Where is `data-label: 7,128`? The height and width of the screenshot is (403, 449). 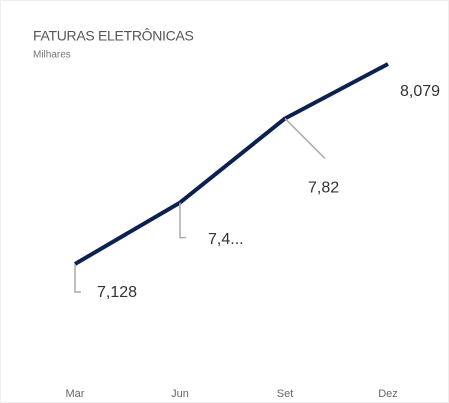 data-label: 7,128 is located at coordinates (117, 292).